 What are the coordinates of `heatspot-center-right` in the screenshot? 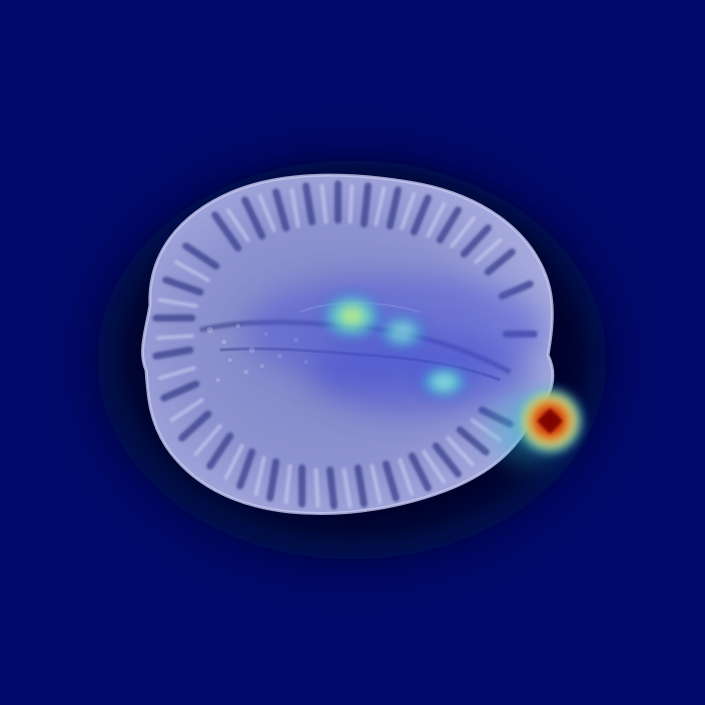 It's located at (444, 382).